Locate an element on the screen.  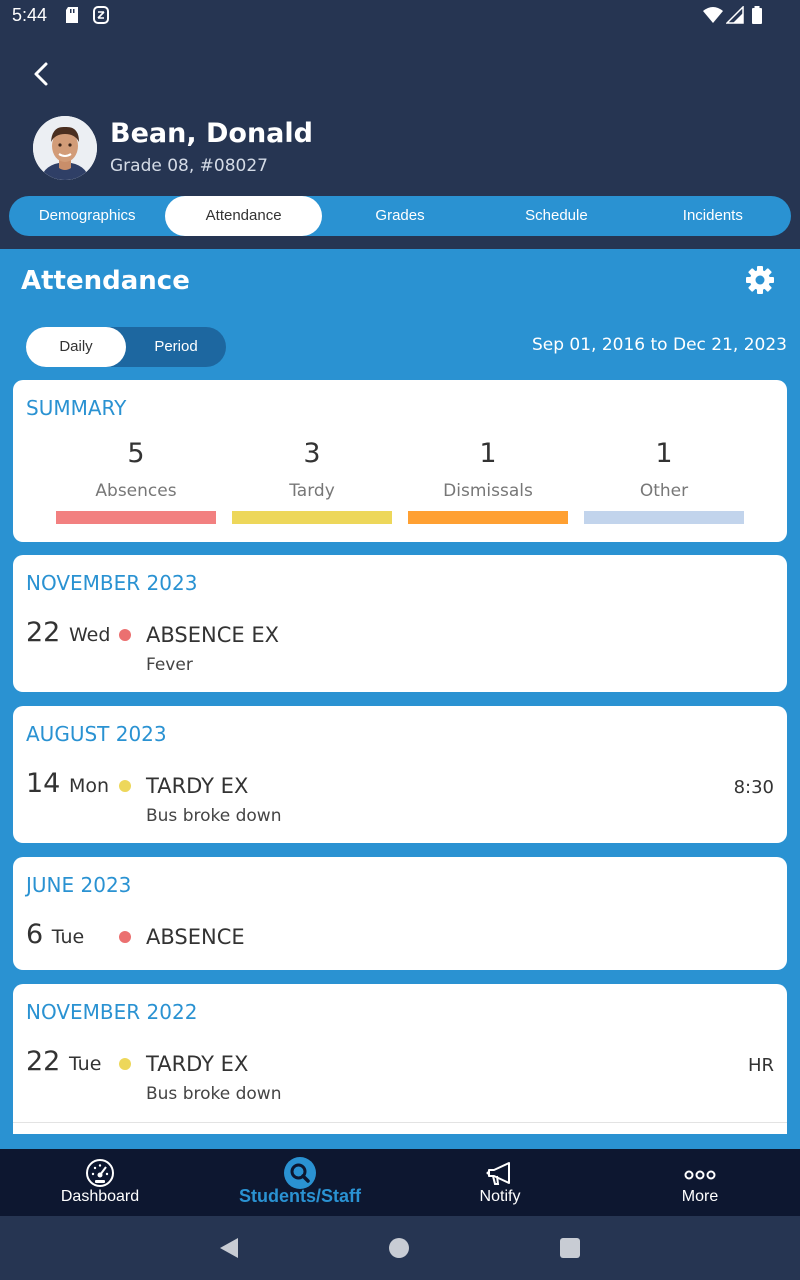
tab-grades: Grades is located at coordinates (400, 215).